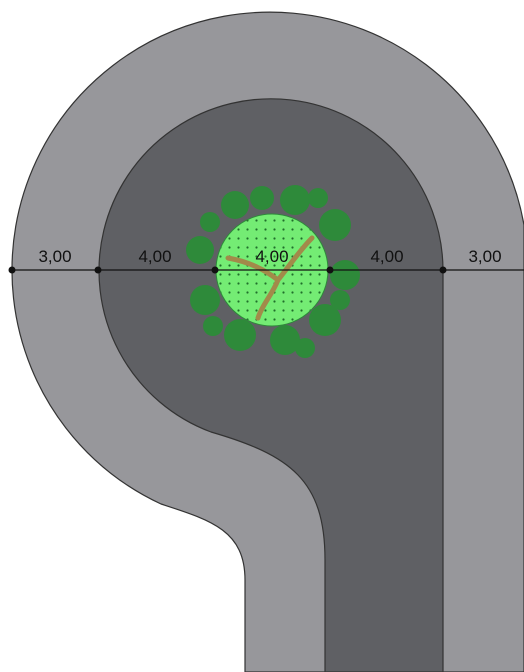 The height and width of the screenshot is (672, 524). Describe the element at coordinates (270, 278) in the screenshot. I see `branches` at that location.